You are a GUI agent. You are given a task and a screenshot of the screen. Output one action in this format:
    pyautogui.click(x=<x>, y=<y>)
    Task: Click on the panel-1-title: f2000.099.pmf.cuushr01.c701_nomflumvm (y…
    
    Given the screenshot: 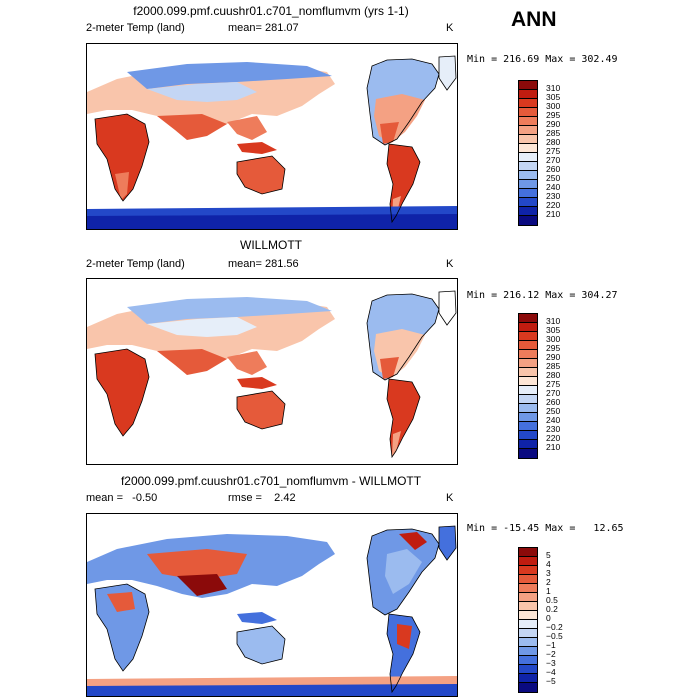 What is the action you would take?
    pyautogui.click(x=271, y=11)
    